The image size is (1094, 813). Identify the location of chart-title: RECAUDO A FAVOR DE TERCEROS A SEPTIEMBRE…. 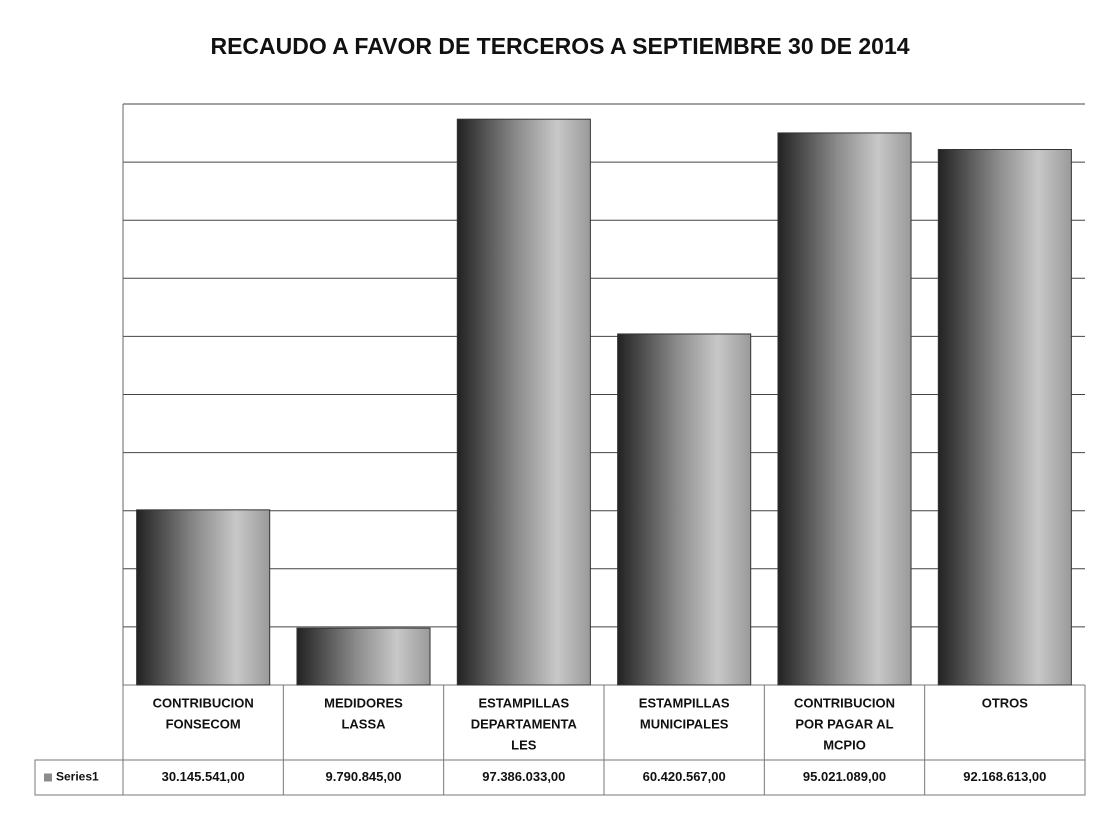
(559, 46).